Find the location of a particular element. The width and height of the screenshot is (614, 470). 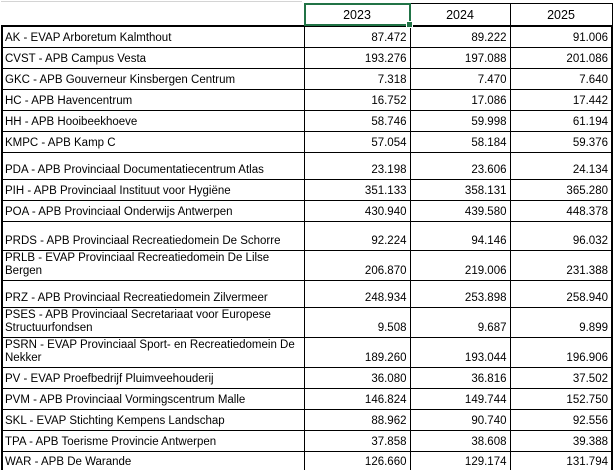

value-cell-2023: 36.080 is located at coordinates (357, 377).